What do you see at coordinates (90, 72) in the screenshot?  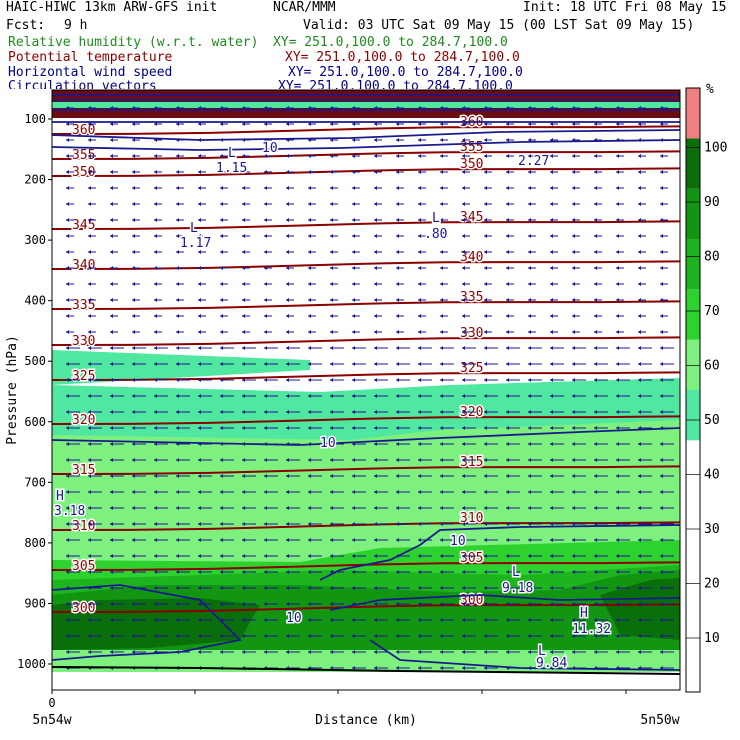 I see `field-name-wind: Horizontal wind speed` at bounding box center [90, 72].